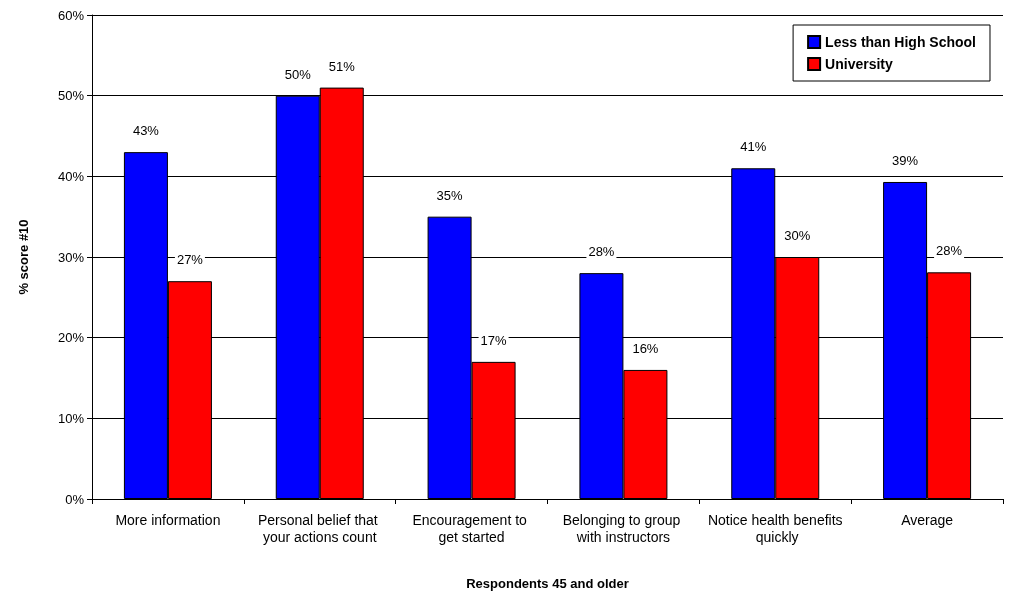  Describe the element at coordinates (71, 176) in the screenshot. I see `y-tick-label: 40%` at that location.